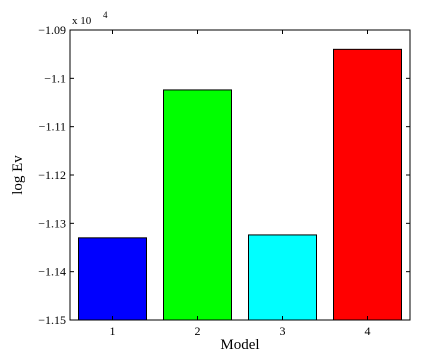 The image size is (425, 354). Describe the element at coordinates (283, 331) in the screenshot. I see `x-tick-label: 3` at that location.